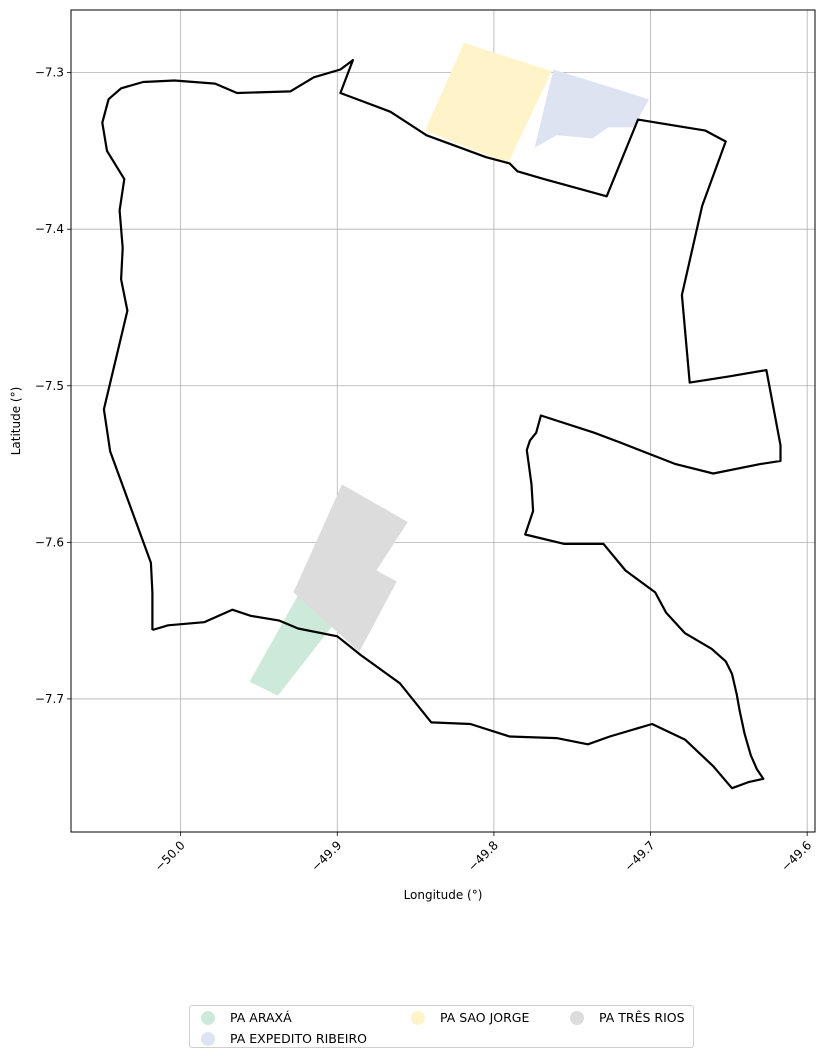 This screenshot has height=1060, width=836. I want to click on y-tick-label: −7.7, so click(49, 699).